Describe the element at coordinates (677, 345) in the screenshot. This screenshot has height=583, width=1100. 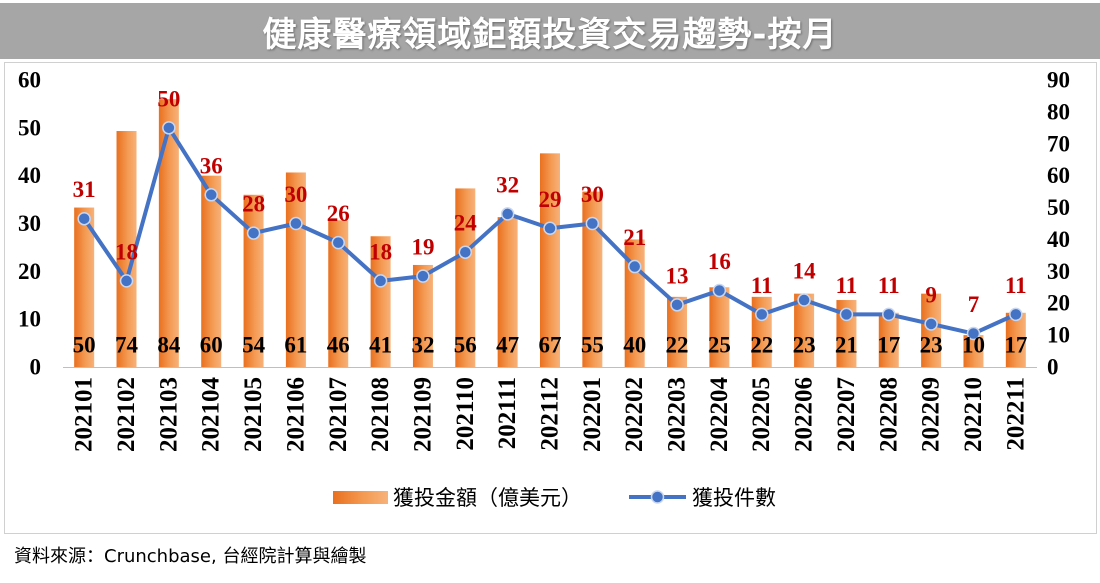
I see `bar-value-label: 22` at that location.